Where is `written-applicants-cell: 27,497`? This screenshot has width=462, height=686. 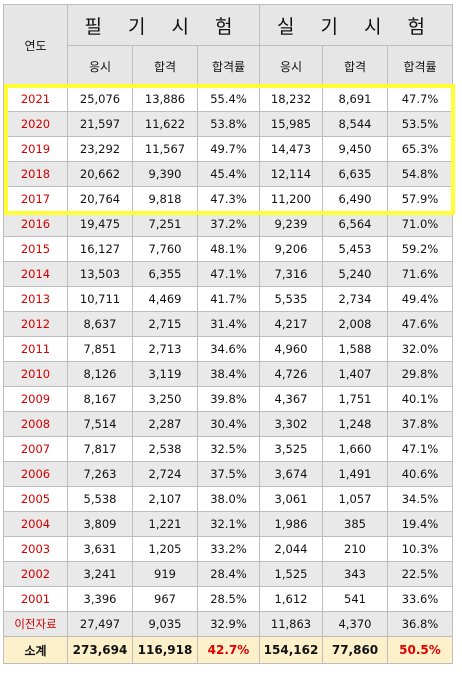
written-applicants-cell: 27,497 is located at coordinates (100, 624).